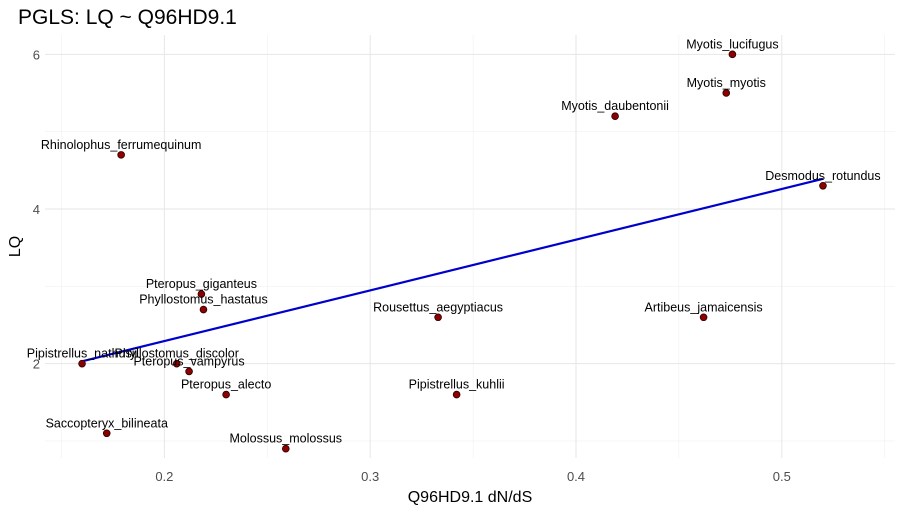 Image resolution: width=905 pixels, height=518 pixels. I want to click on point-label: Myotis_myotis, so click(726, 83).